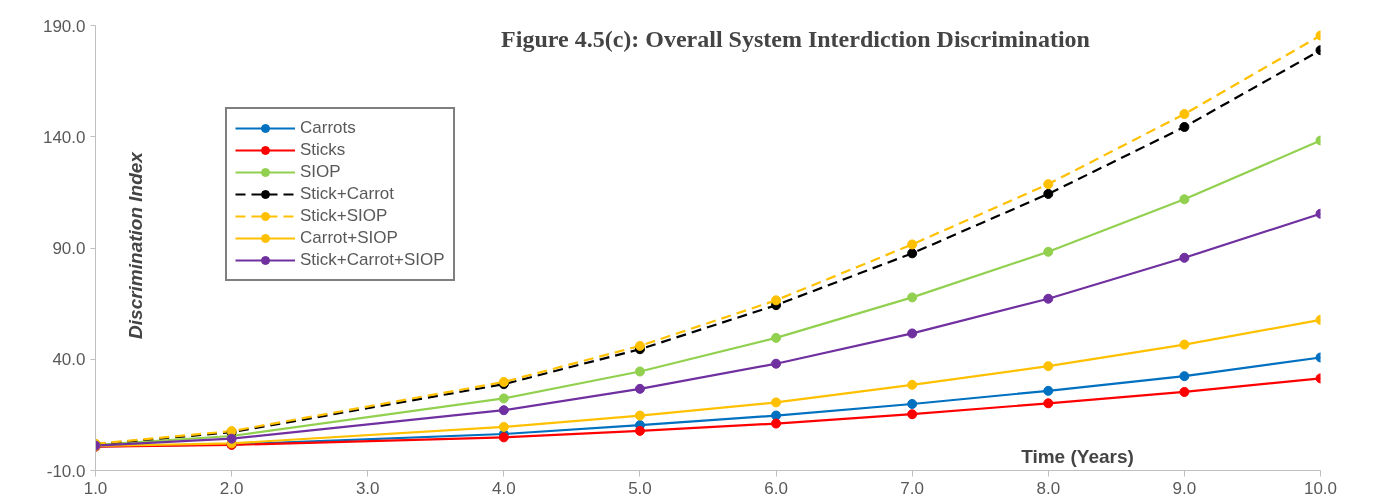  I want to click on x-tick-label: 7.0, so click(912, 487).